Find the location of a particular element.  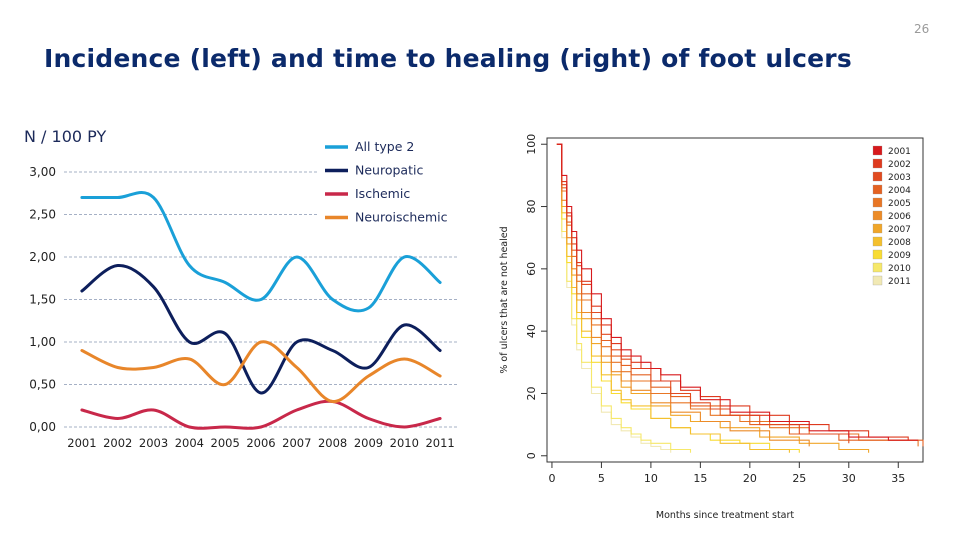

y-tick-label: 0,50 is located at coordinates (42, 385).